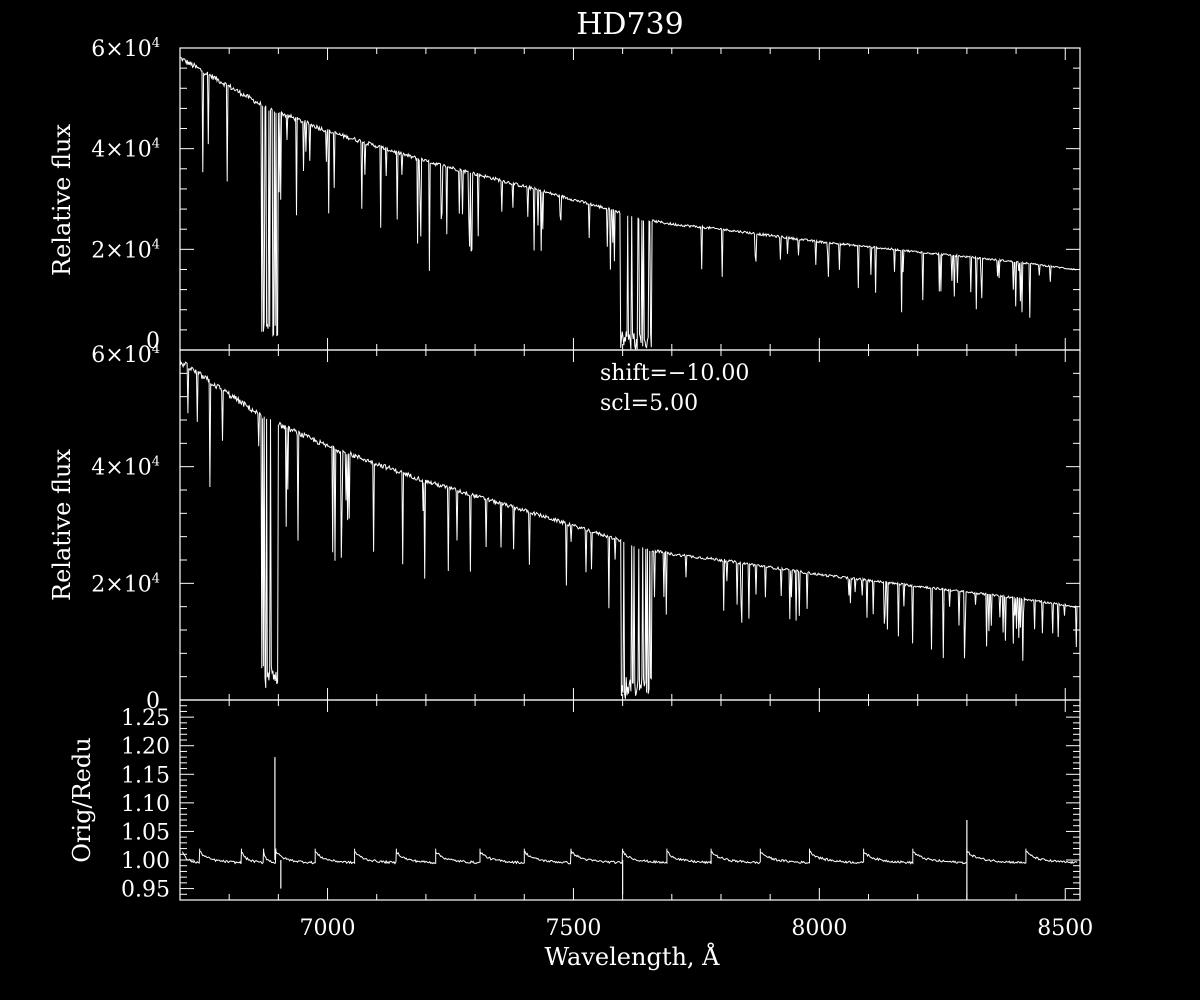  What do you see at coordinates (1065, 928) in the screenshot?
I see `x-tick-label: 8500` at bounding box center [1065, 928].